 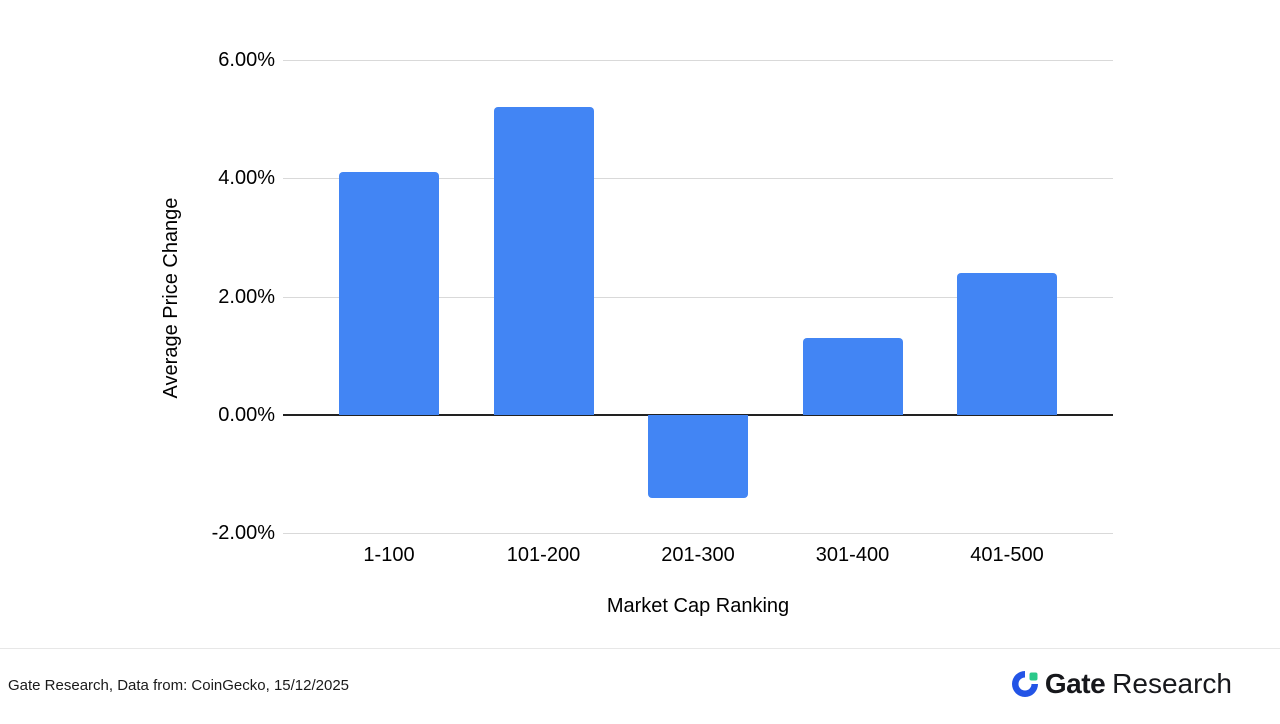 What do you see at coordinates (640, 648) in the screenshot?
I see `footer-divider` at bounding box center [640, 648].